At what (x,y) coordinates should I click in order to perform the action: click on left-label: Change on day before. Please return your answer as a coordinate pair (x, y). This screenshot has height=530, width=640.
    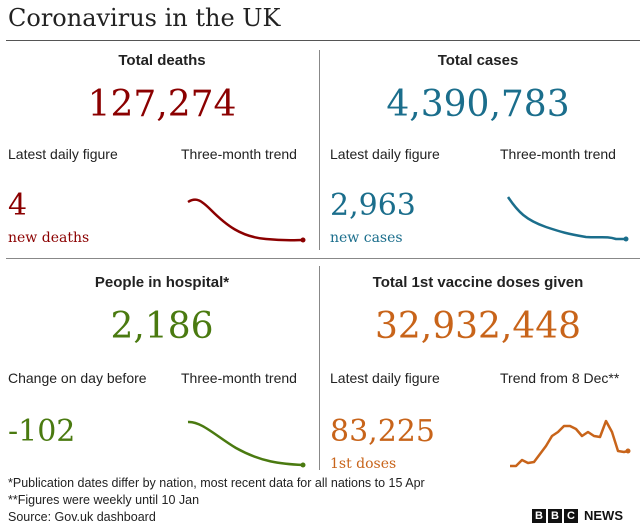
    Looking at the image, I should click on (77, 378).